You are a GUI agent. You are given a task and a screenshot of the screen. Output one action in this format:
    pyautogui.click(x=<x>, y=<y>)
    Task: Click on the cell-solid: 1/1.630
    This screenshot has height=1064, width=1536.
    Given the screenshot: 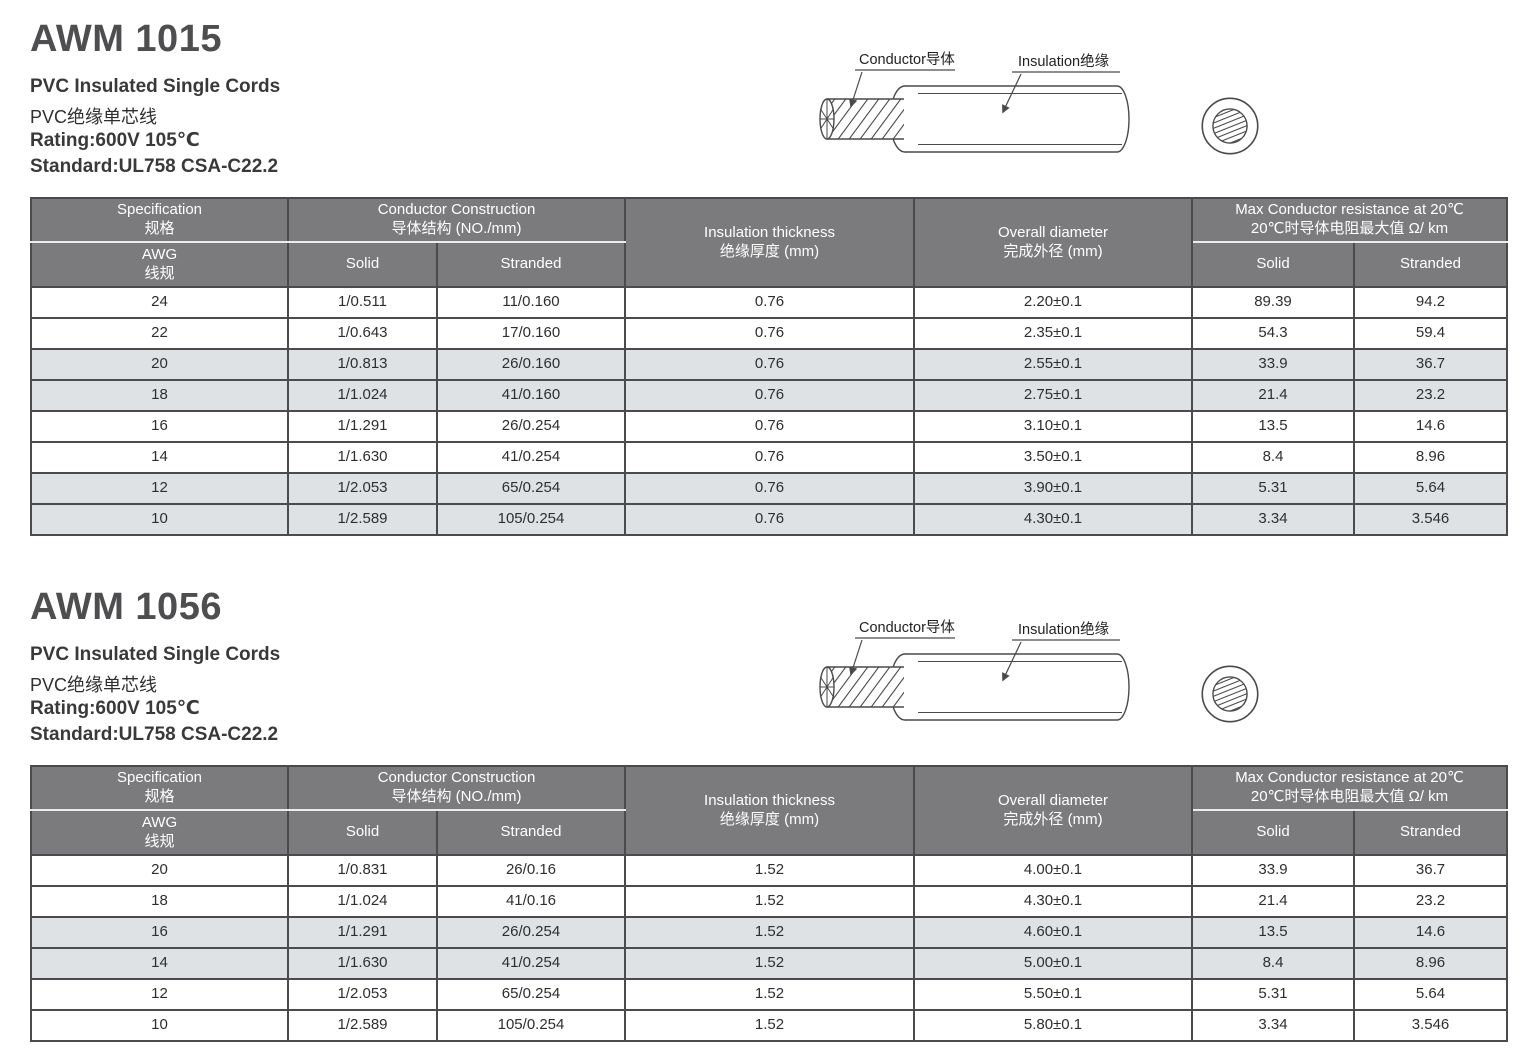 What is the action you would take?
    pyautogui.click(x=362, y=457)
    